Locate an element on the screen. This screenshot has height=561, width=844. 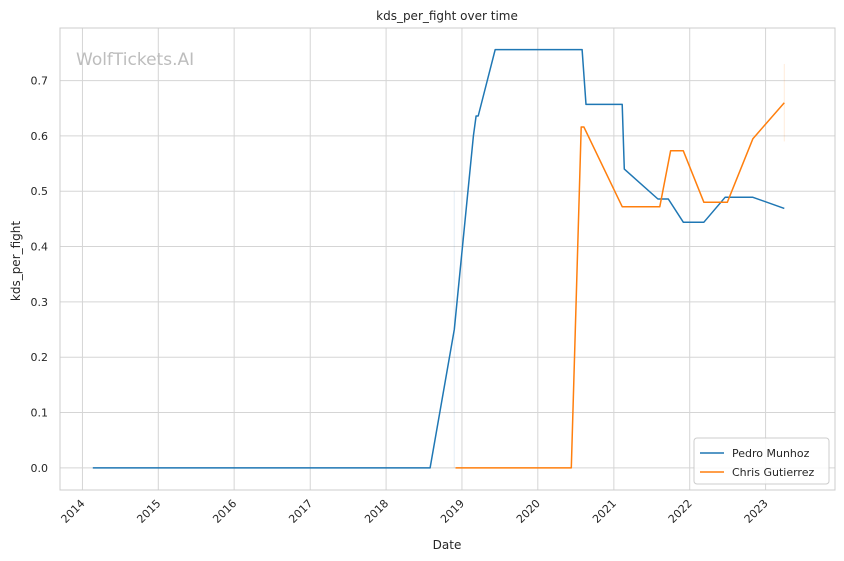
y-tick-label: 0.2 is located at coordinates (40, 357).